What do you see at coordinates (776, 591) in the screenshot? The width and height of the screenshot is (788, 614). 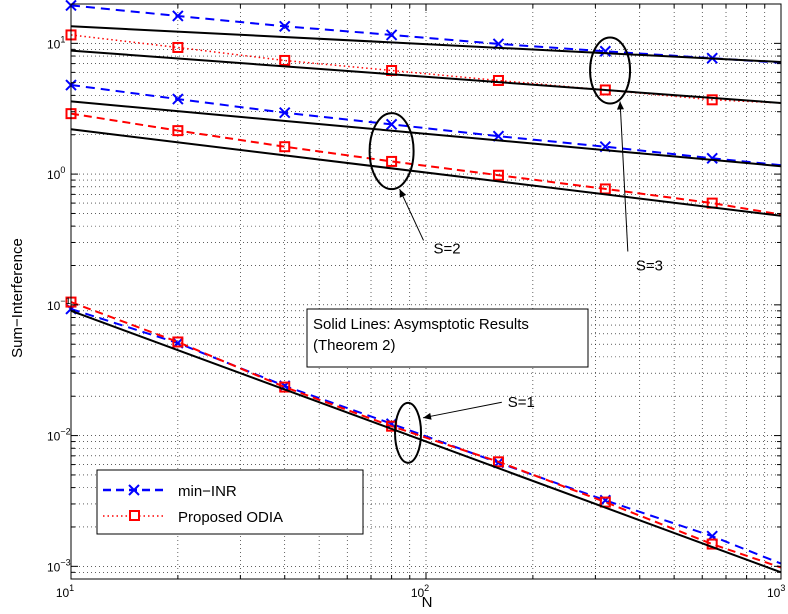 I see `x-tick-label: 10³` at bounding box center [776, 591].